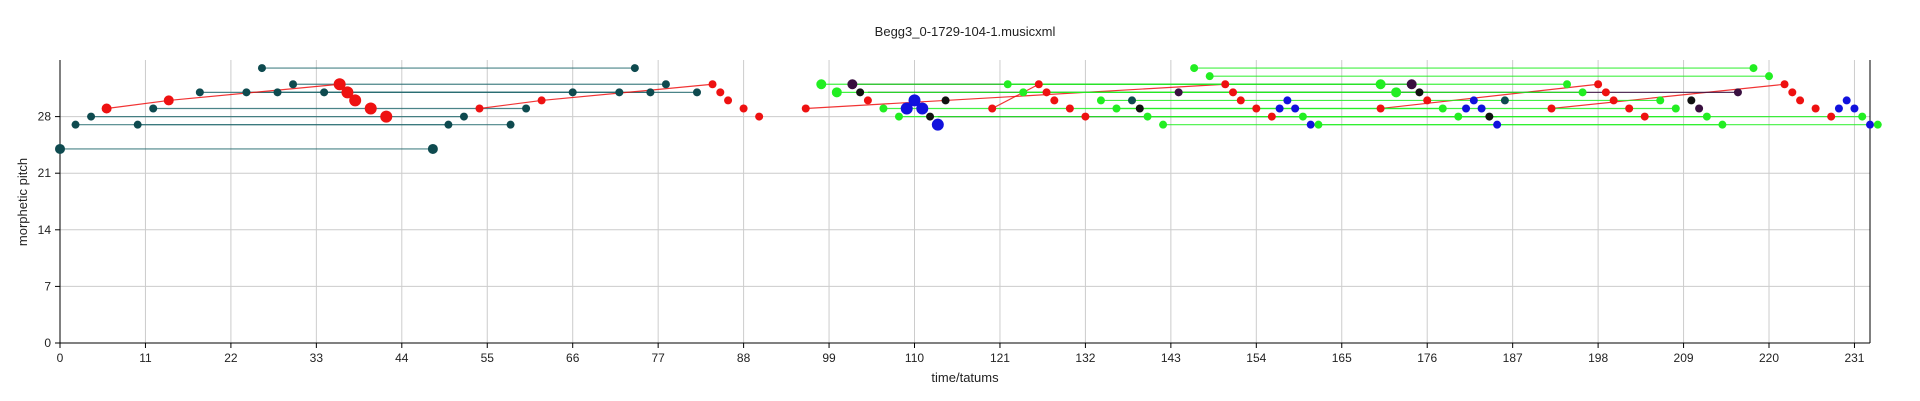 The height and width of the screenshot is (401, 1920). I want to click on x-tick-label: 132, so click(1085, 358).